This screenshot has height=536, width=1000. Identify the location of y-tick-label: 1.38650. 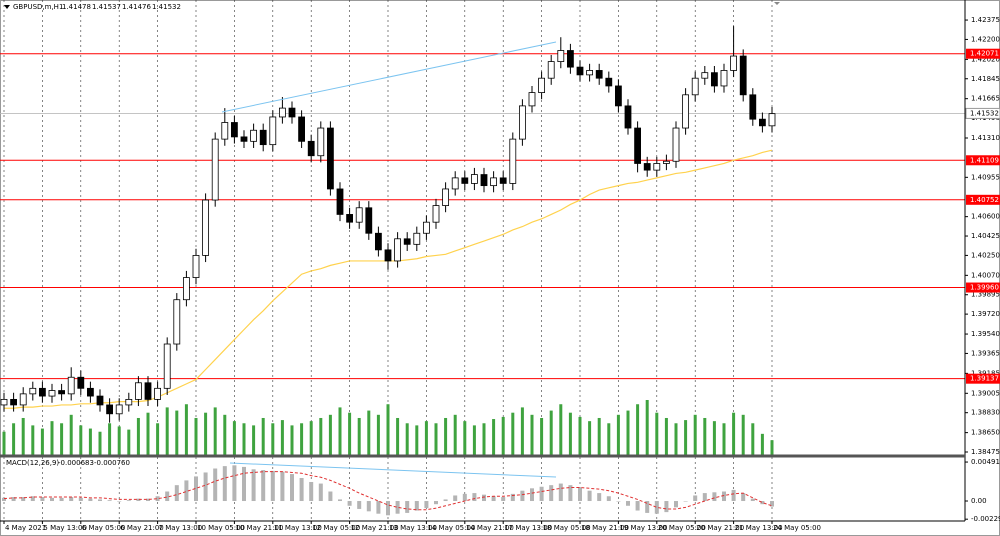
(985, 433).